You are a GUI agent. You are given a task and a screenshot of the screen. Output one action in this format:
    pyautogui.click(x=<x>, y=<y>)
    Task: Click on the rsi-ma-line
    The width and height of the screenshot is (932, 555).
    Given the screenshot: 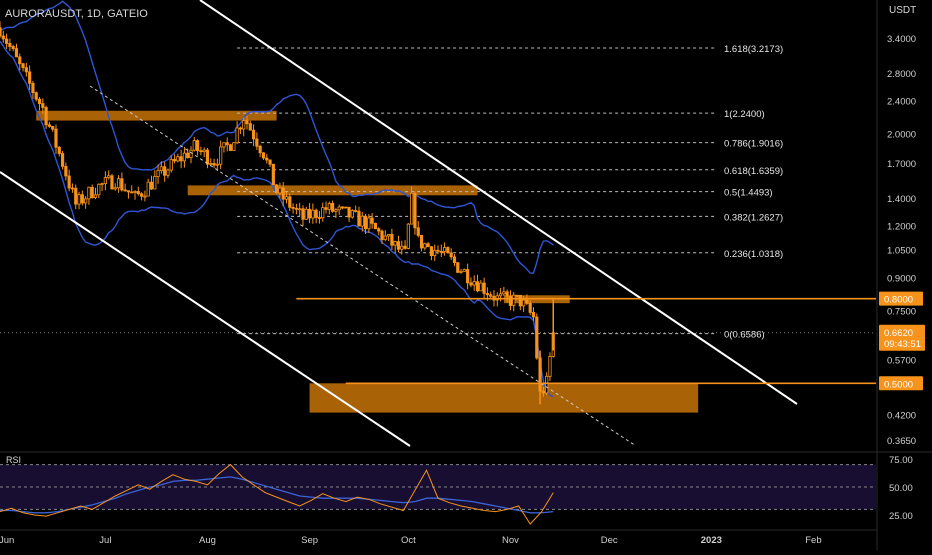 What is the action you would take?
    pyautogui.click(x=277, y=495)
    